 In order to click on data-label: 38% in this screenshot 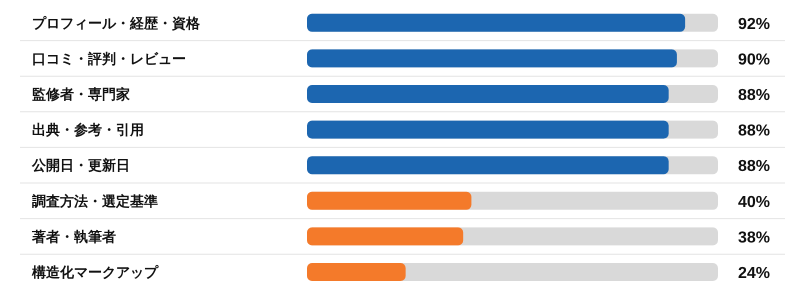, I will do `click(754, 237)`.